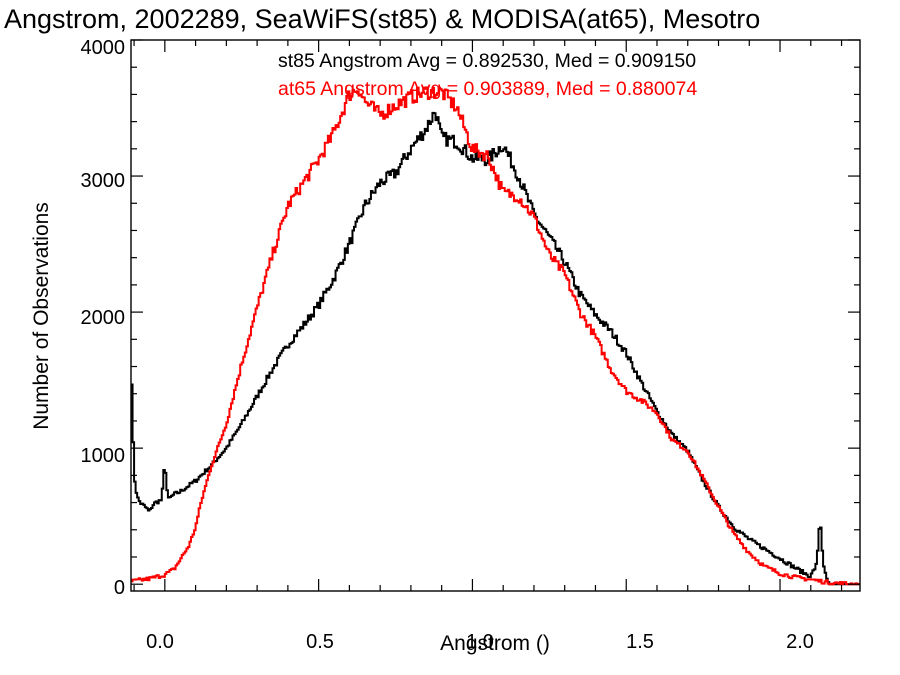  I want to click on y-tick-label-1: 1000, so click(103, 456).